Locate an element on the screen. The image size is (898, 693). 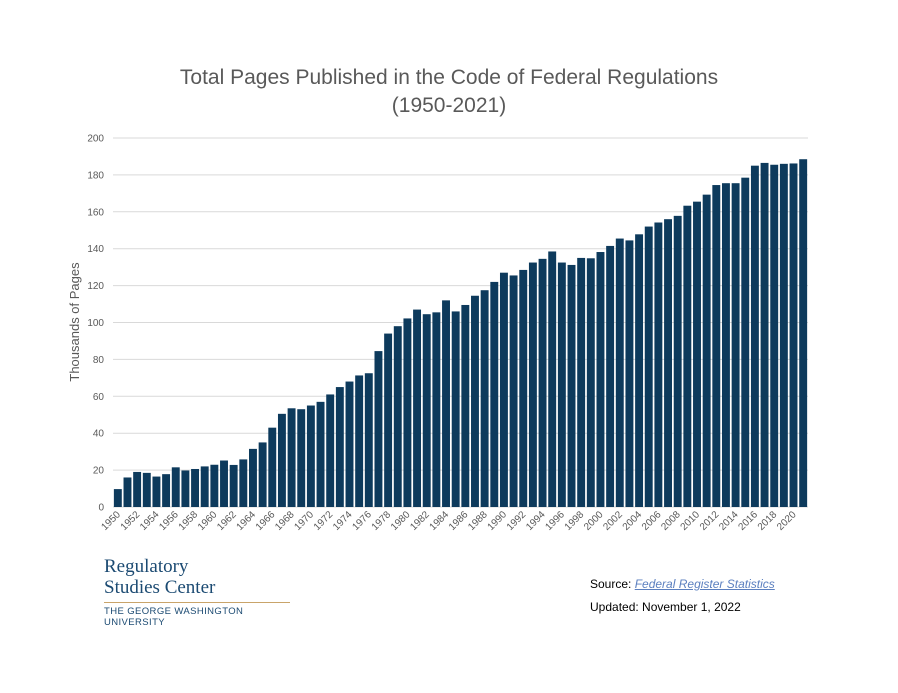
bar-2001 is located at coordinates (610, 376).